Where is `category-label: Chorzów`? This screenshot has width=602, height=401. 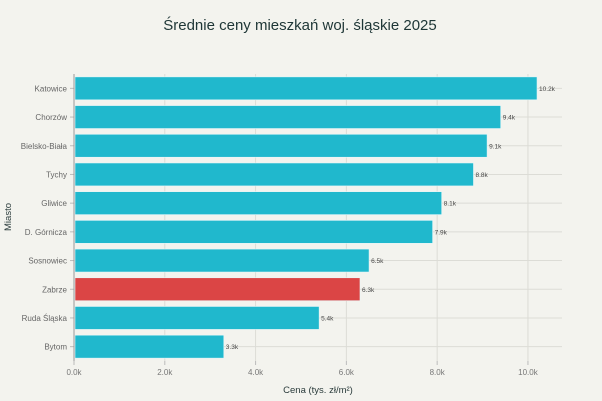
category-label: Chorzów is located at coordinates (51, 117).